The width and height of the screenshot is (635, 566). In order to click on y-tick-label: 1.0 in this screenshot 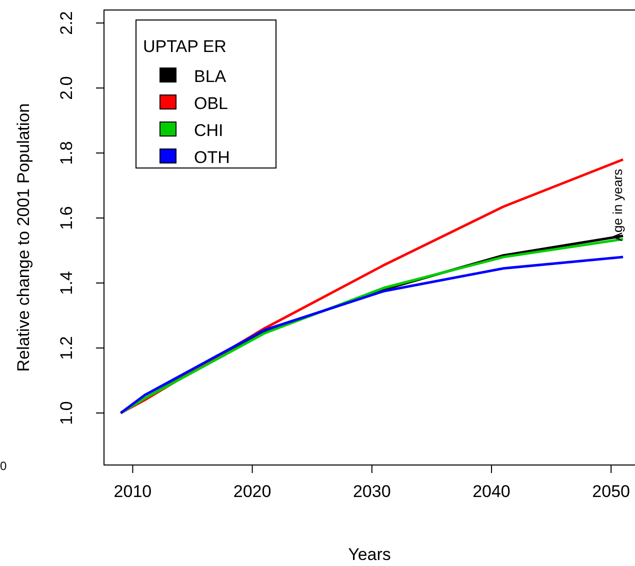, I will do `click(66, 413)`.